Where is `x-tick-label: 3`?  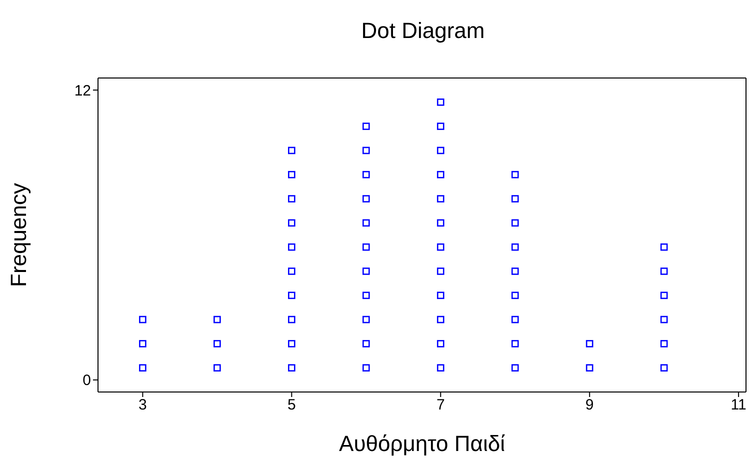 x-tick-label: 3 is located at coordinates (142, 405).